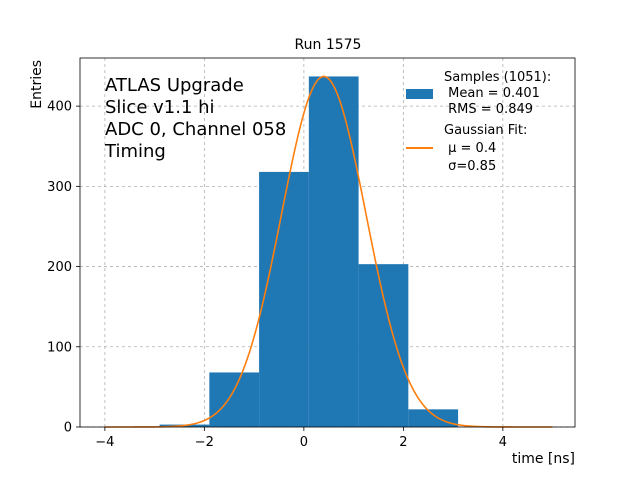  Describe the element at coordinates (135, 151) in the screenshot. I see `annotation-line: Timing` at that location.